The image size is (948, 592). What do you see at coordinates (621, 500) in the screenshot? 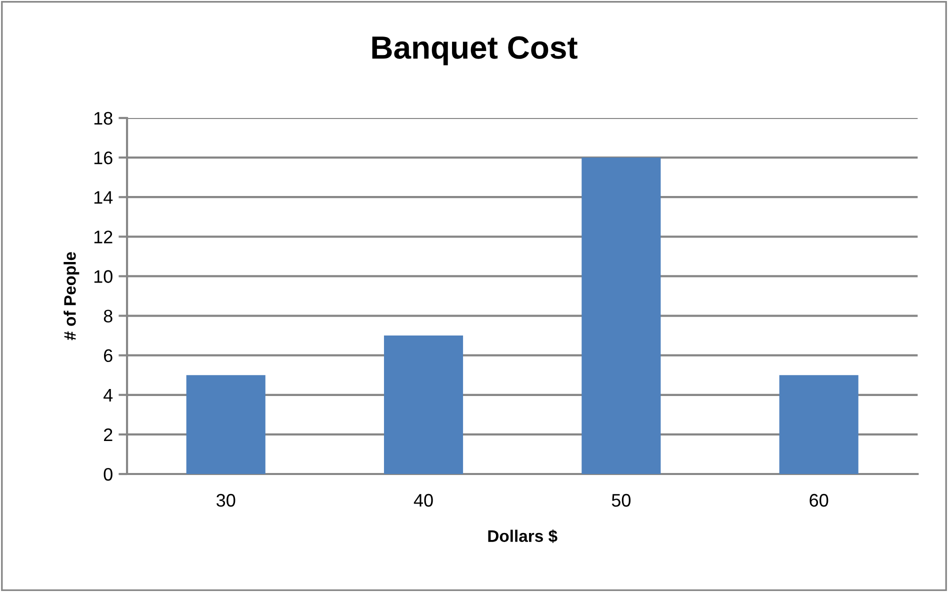
I see `x-tick-label: 50` at bounding box center [621, 500].